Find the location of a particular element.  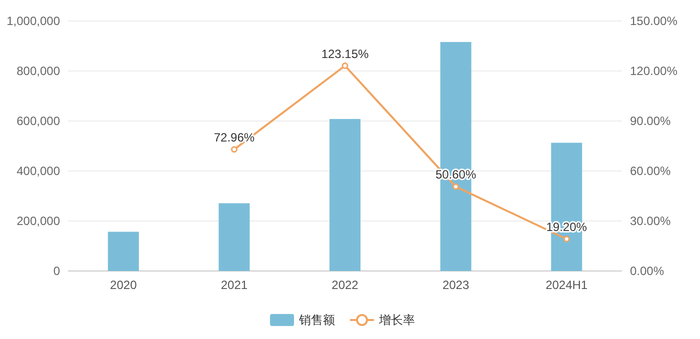

y2-tick-label: 90.00% is located at coordinates (651, 121).